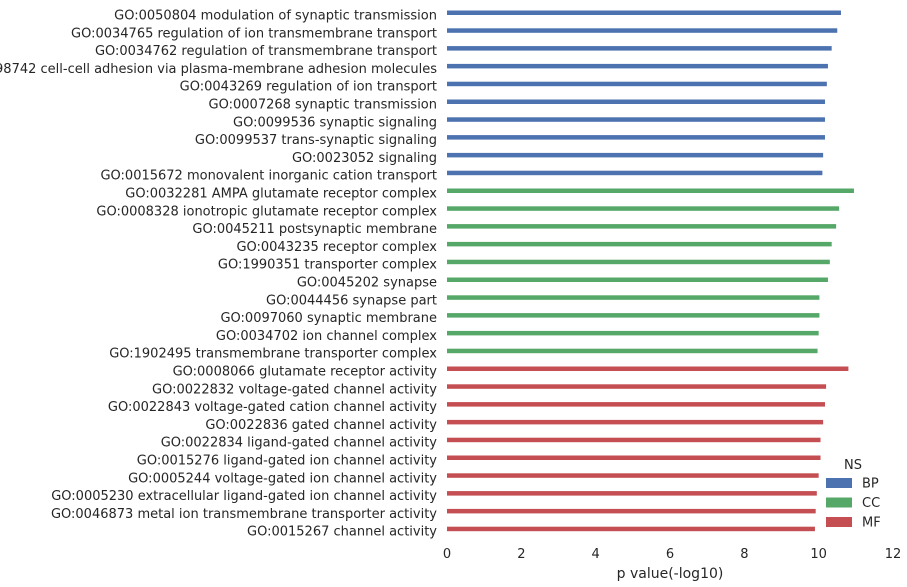 The image size is (907, 587). I want to click on x-tick-label: 8, so click(744, 554).